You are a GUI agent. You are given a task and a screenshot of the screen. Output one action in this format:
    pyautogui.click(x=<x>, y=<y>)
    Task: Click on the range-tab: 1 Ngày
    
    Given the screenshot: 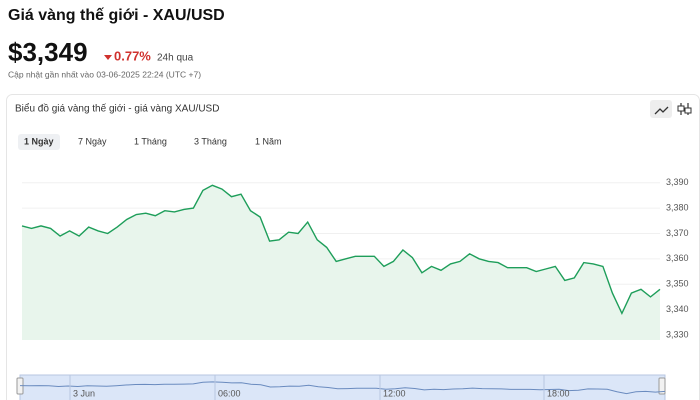 What is the action you would take?
    pyautogui.click(x=39, y=141)
    